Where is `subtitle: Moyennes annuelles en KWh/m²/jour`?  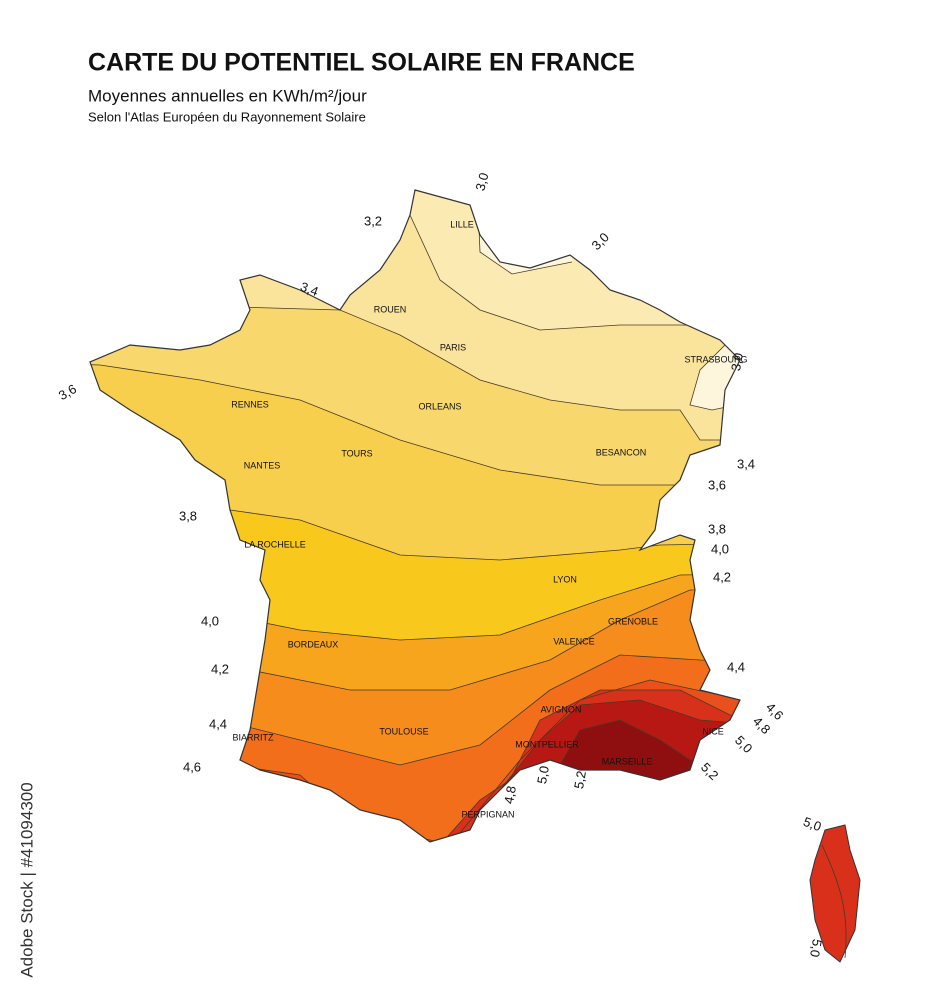 subtitle: Moyennes annuelles en KWh/m²/jour is located at coordinates (227, 95).